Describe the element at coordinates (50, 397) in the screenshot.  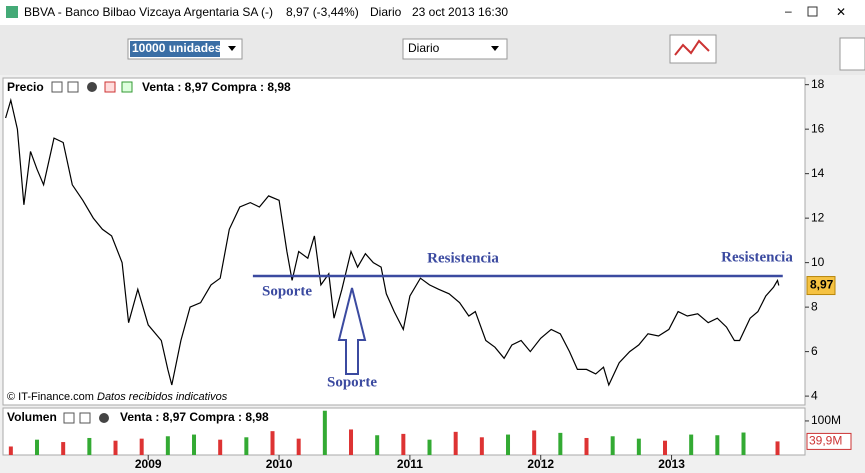
I see `source: © IT-Finance.com` at that location.